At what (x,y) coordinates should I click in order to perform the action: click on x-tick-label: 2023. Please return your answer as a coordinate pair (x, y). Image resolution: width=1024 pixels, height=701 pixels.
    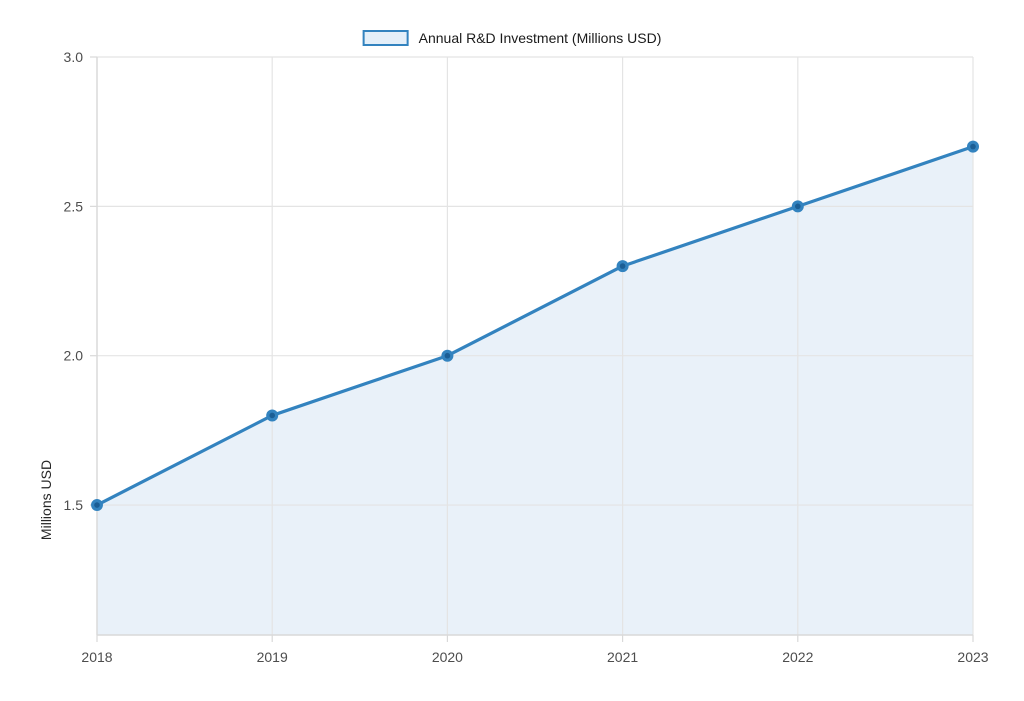
    Looking at the image, I should click on (972, 657).